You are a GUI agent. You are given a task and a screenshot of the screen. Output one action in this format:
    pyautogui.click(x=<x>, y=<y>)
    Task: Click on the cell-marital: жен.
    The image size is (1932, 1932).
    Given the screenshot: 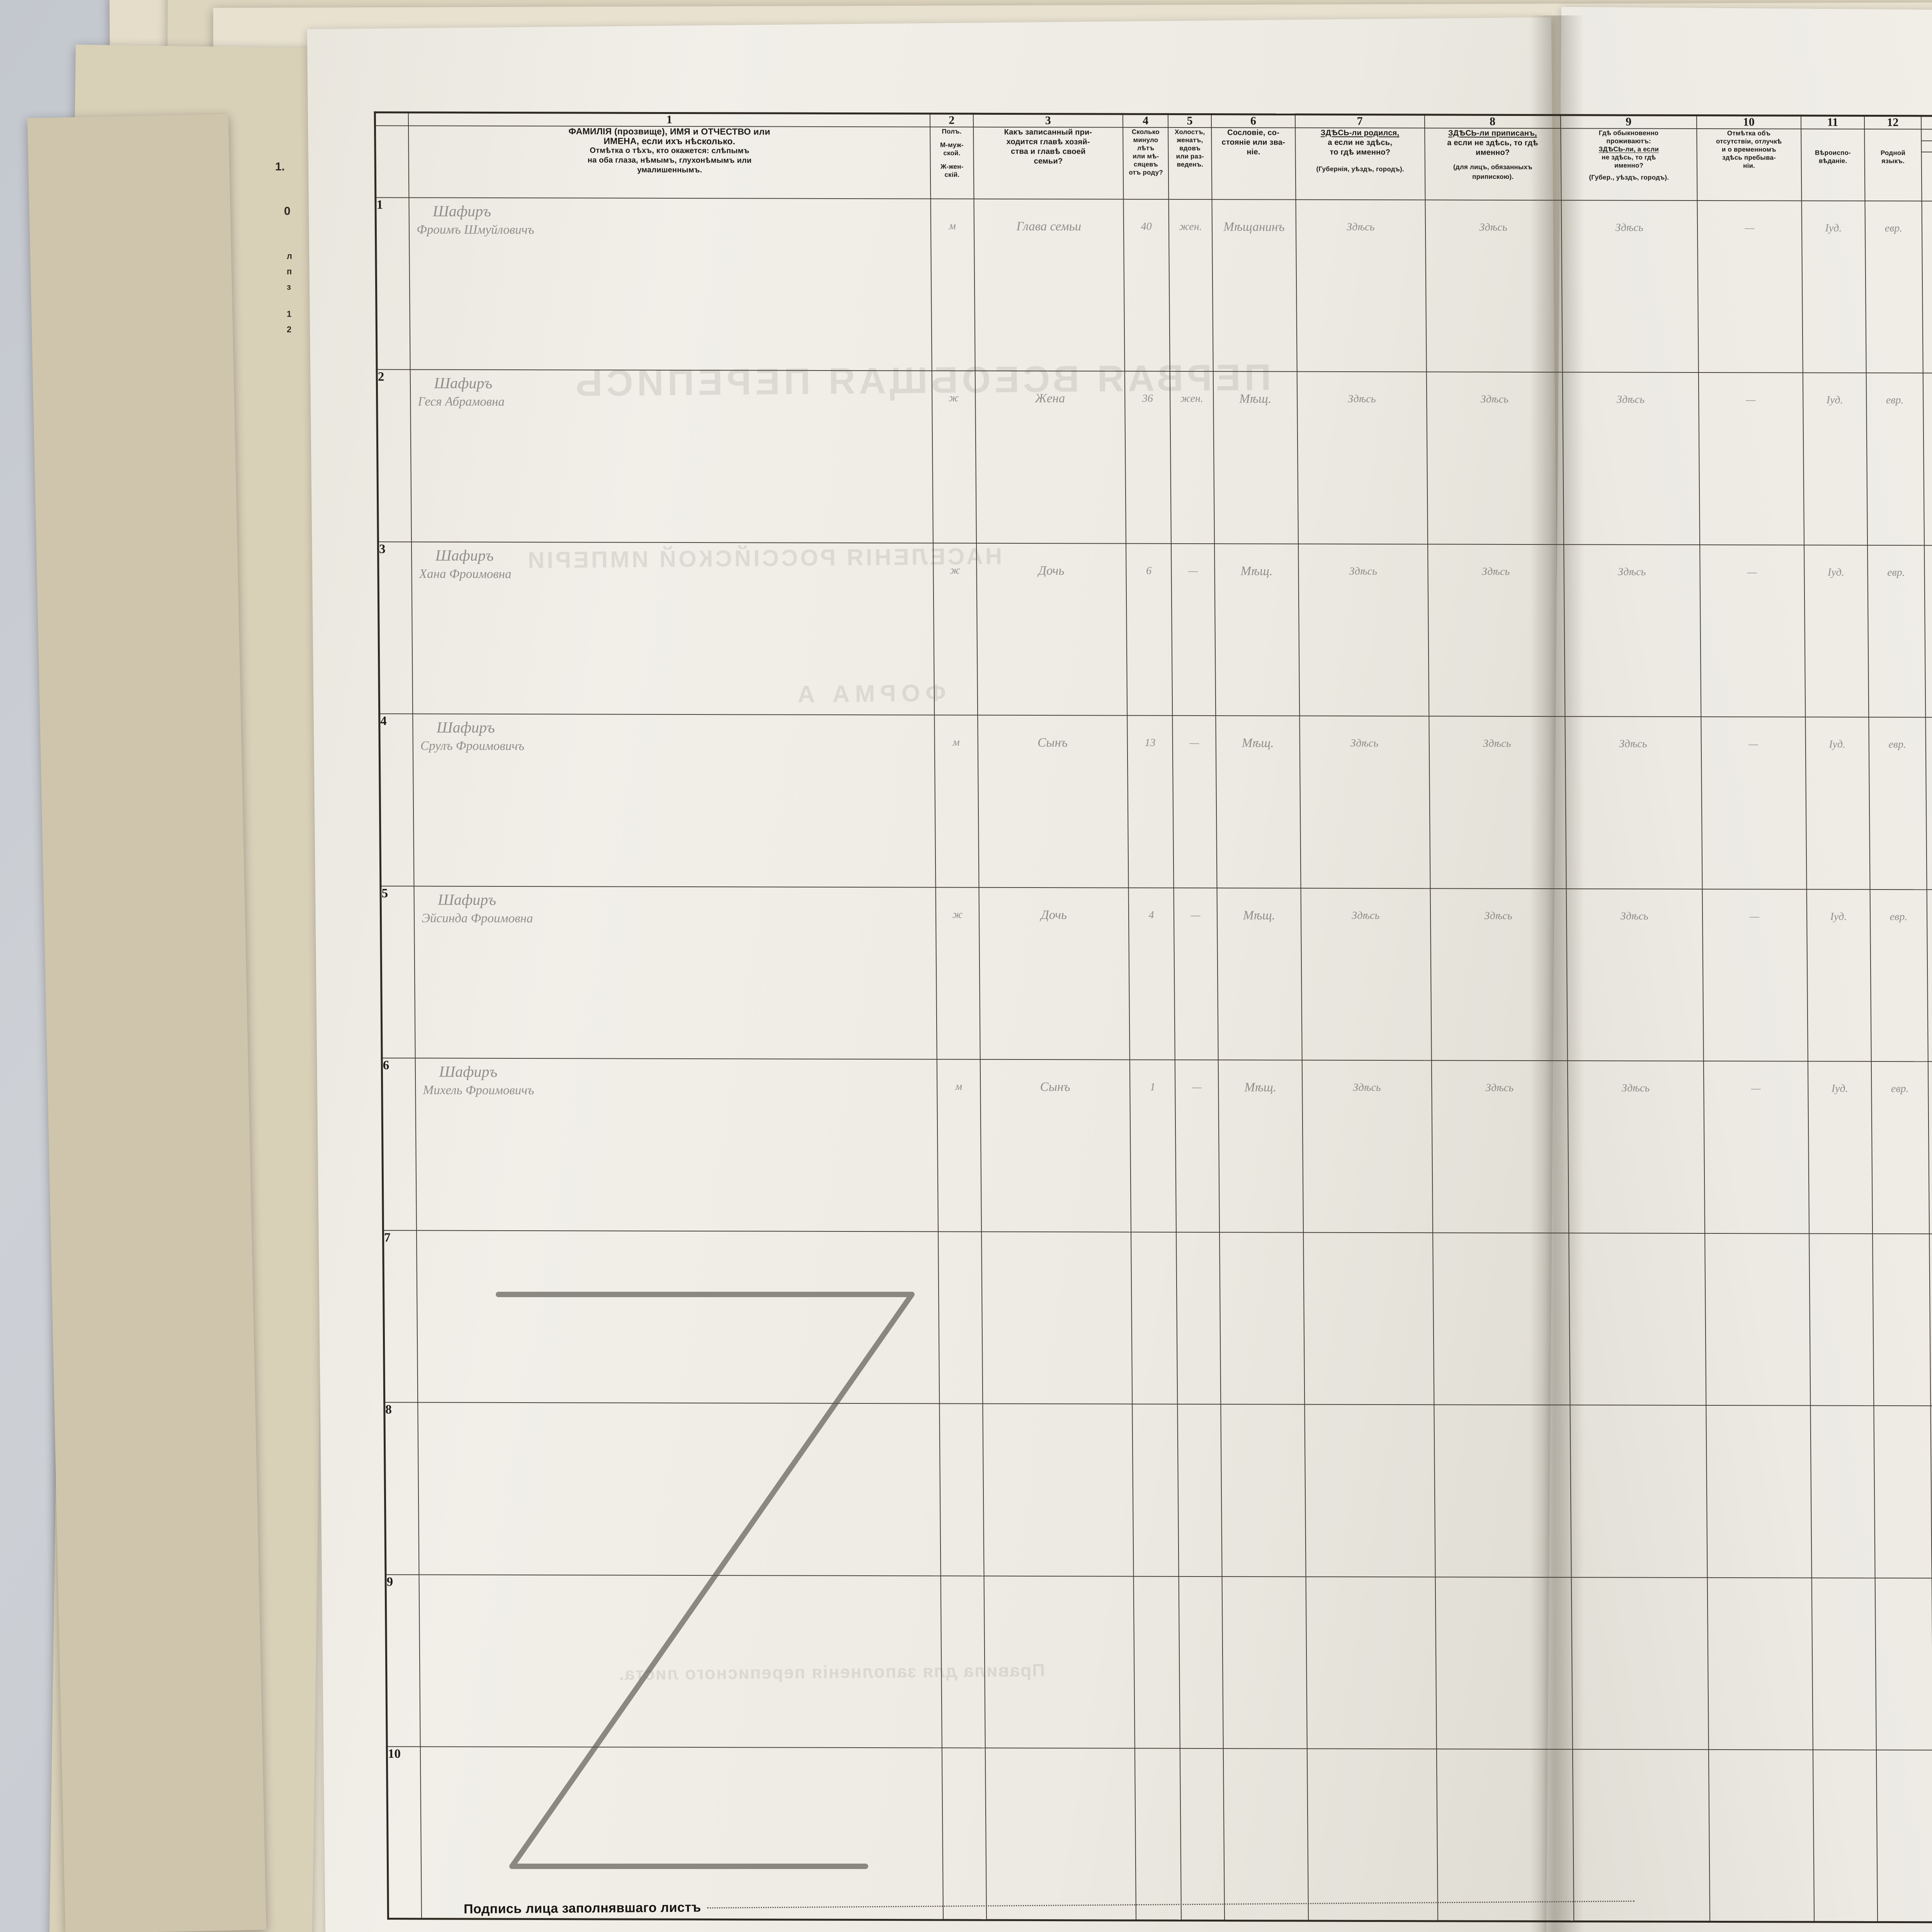 What is the action you would take?
    pyautogui.click(x=1191, y=285)
    